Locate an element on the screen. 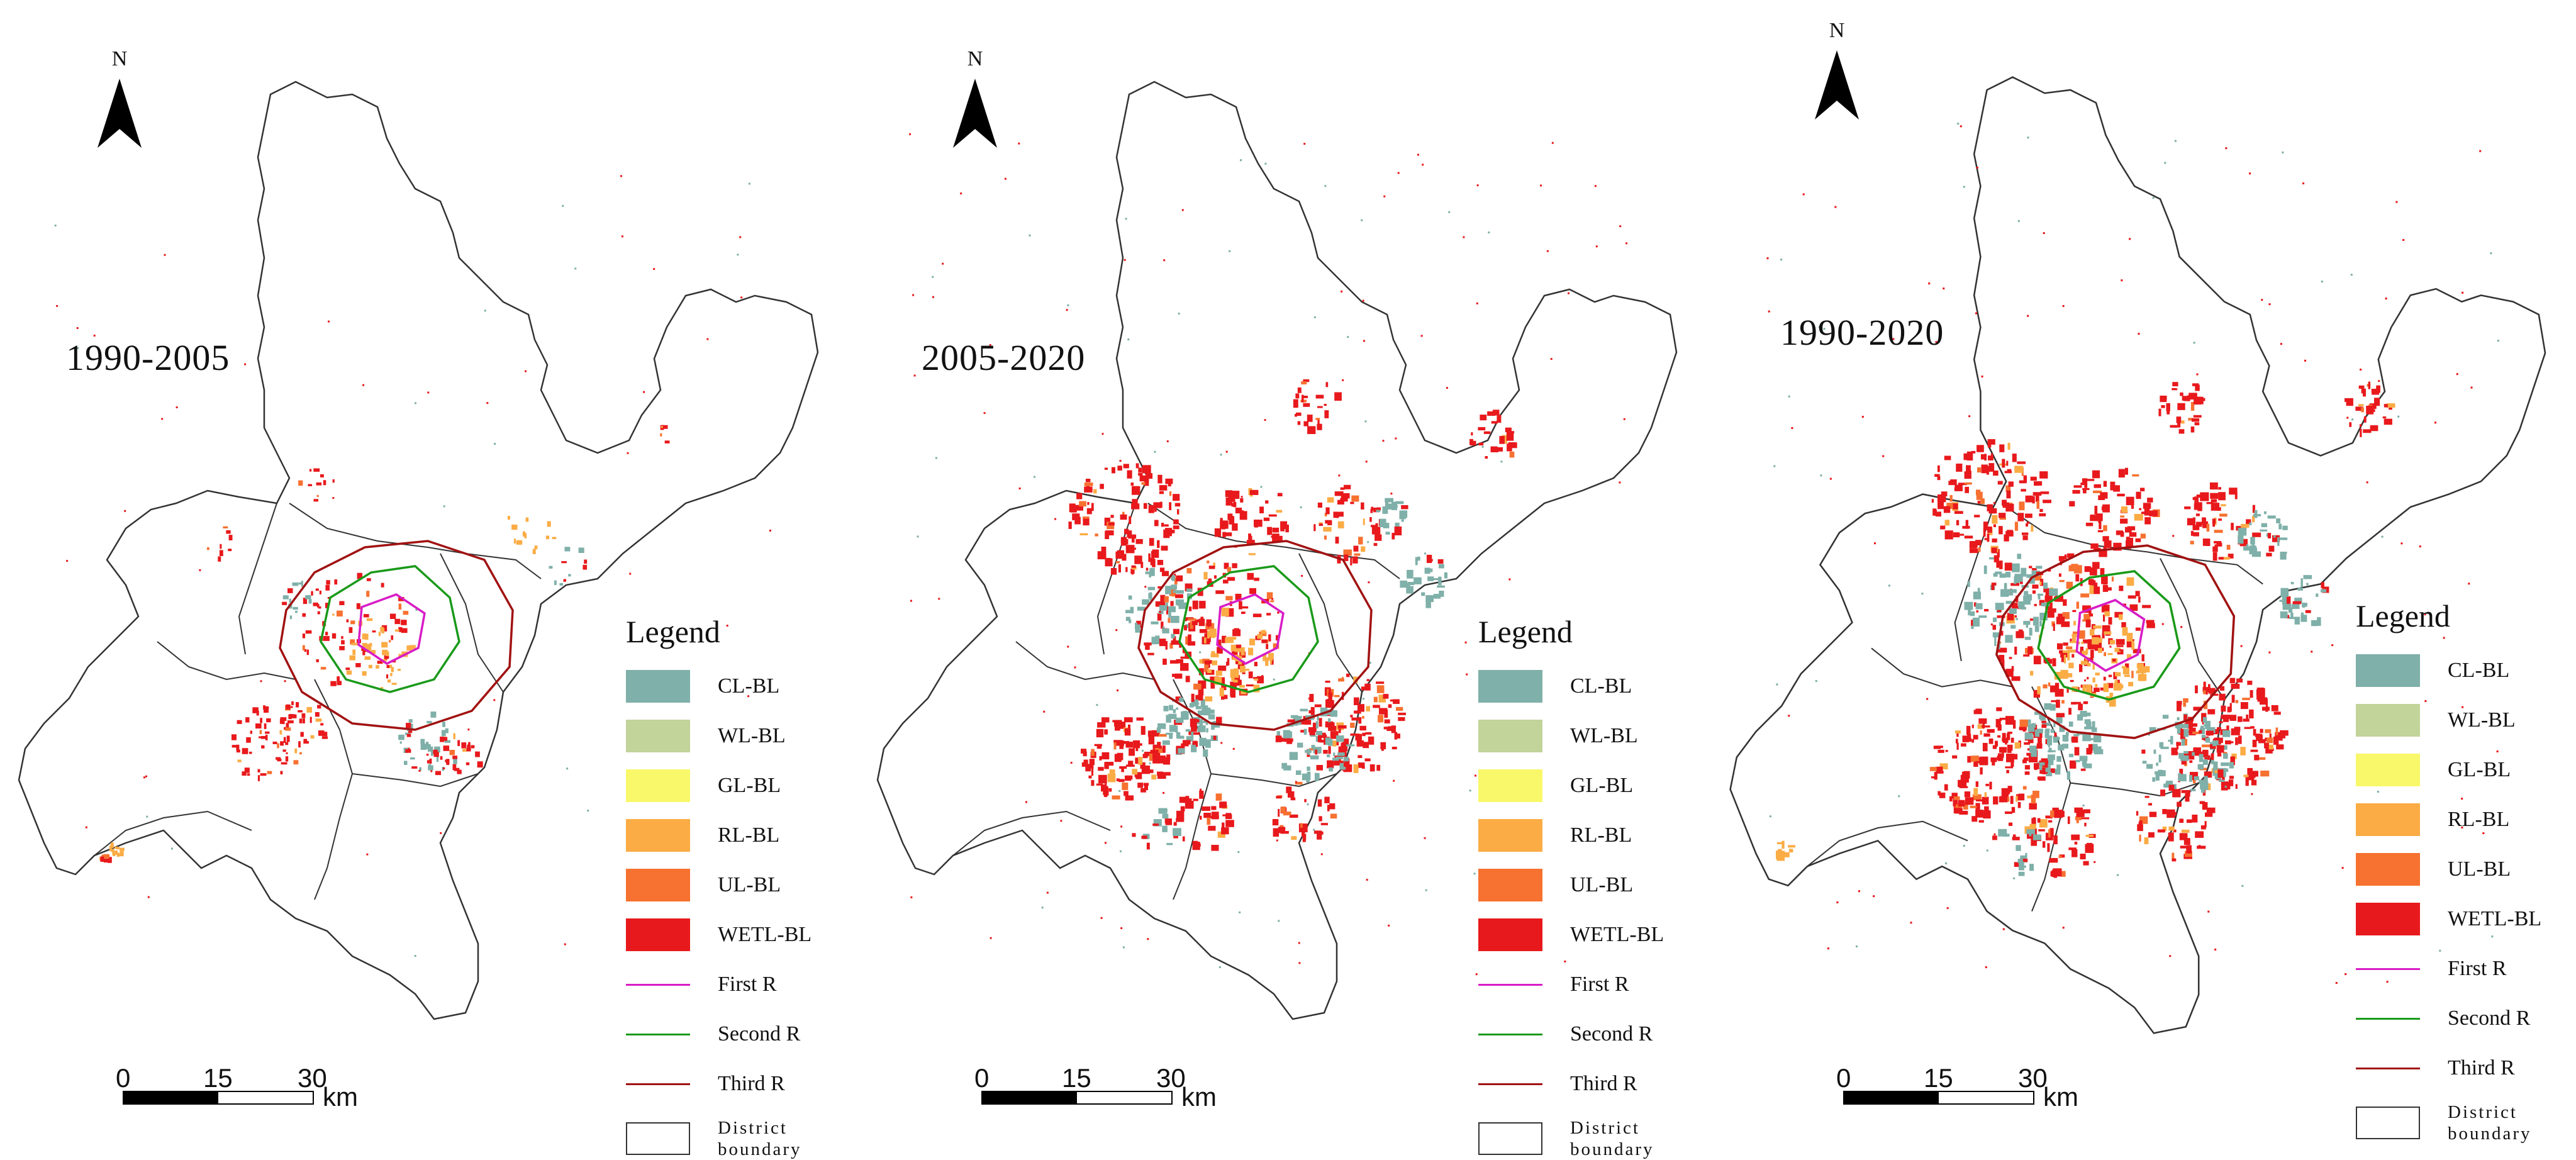 The width and height of the screenshot is (2576, 1160). legend-label: RL-BL is located at coordinates (749, 835).